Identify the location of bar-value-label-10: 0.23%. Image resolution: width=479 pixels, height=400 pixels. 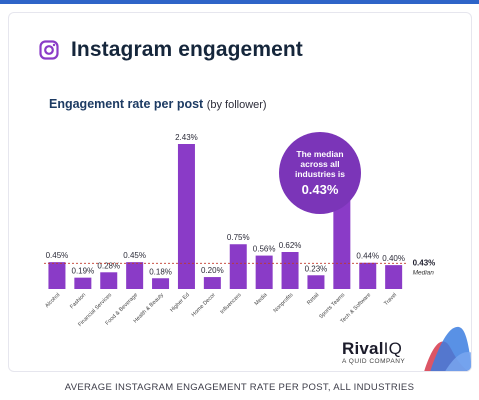
(316, 268).